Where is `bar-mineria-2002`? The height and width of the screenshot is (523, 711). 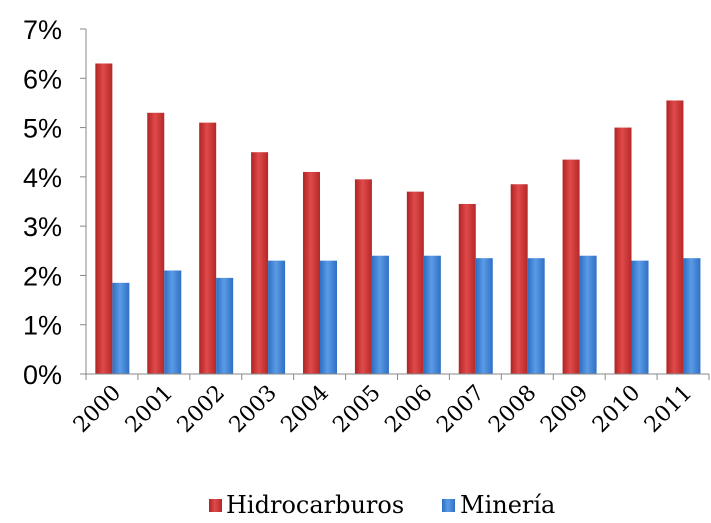 bar-mineria-2002 is located at coordinates (225, 325).